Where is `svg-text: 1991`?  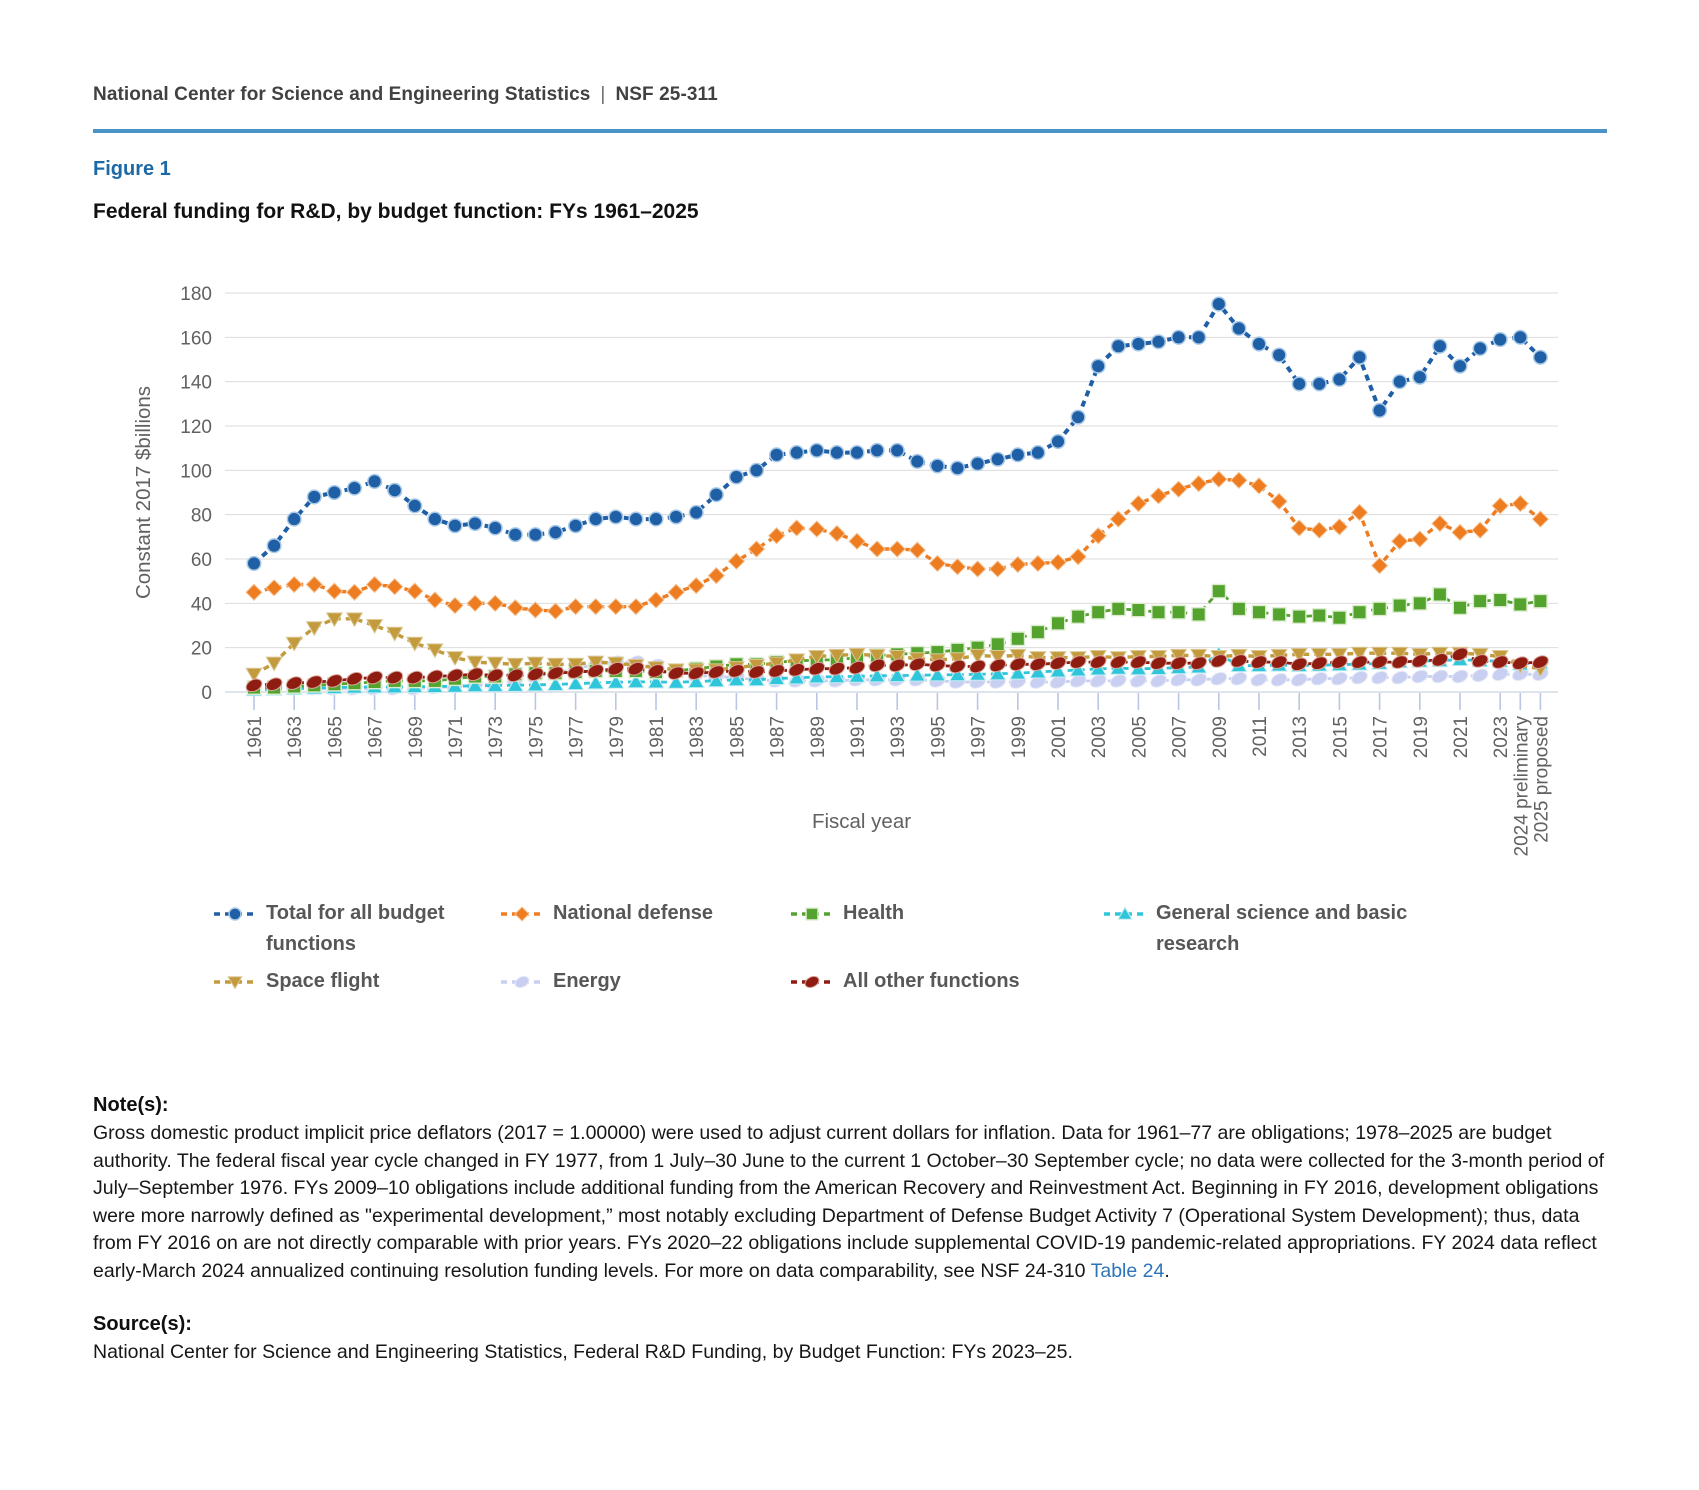 svg-text: 1991 is located at coordinates (858, 737).